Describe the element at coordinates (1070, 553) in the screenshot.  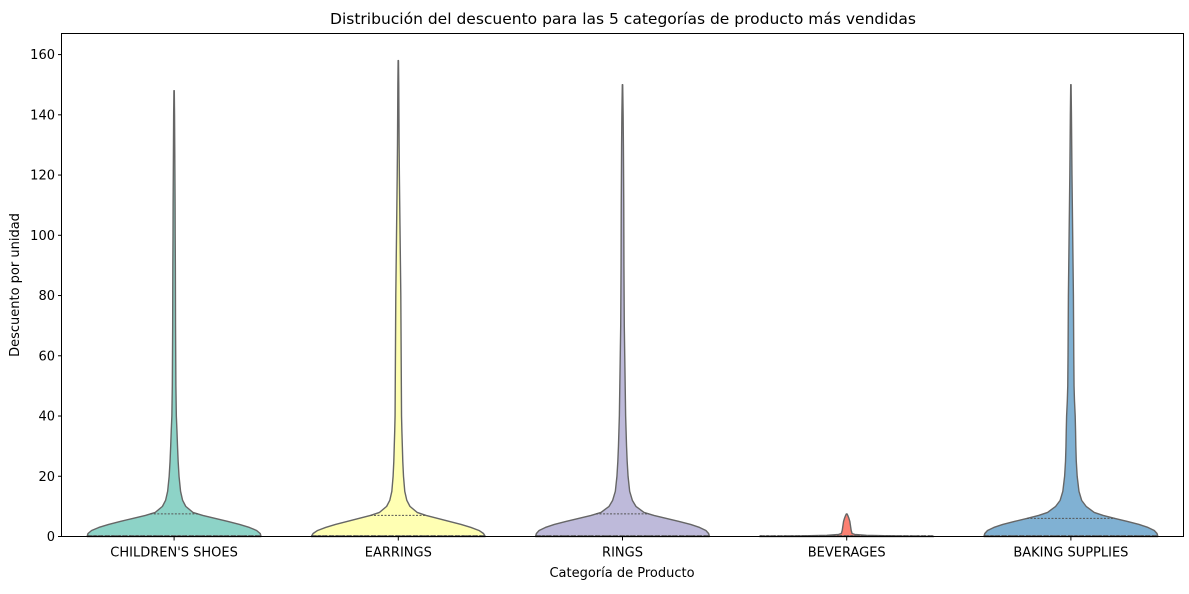
I see `x-tick-label: BAKING SUPPLIES` at that location.